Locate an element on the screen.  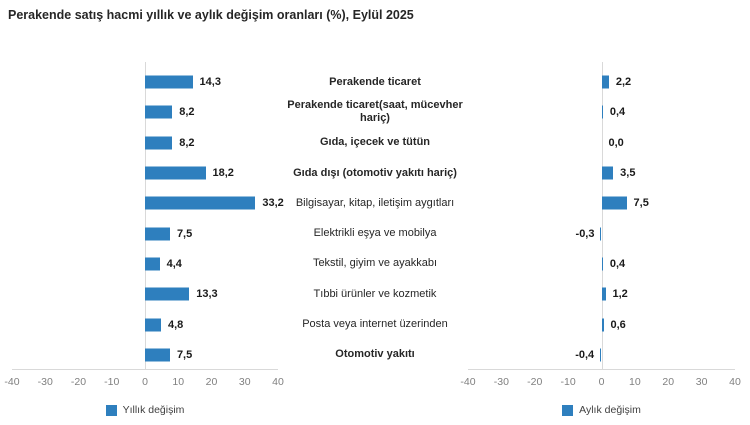
annual-bar-row: 13,3 is located at coordinates (145, 294).